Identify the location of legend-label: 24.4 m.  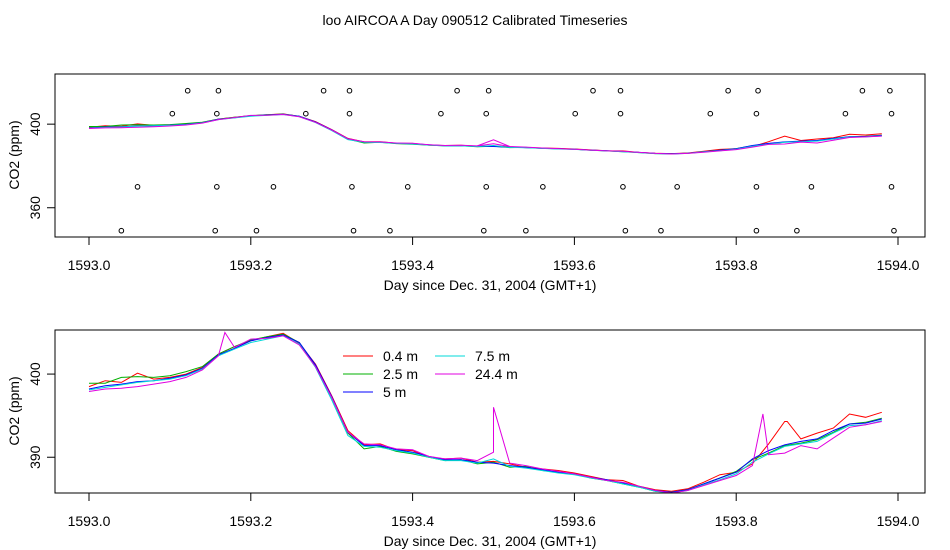
(496, 374).